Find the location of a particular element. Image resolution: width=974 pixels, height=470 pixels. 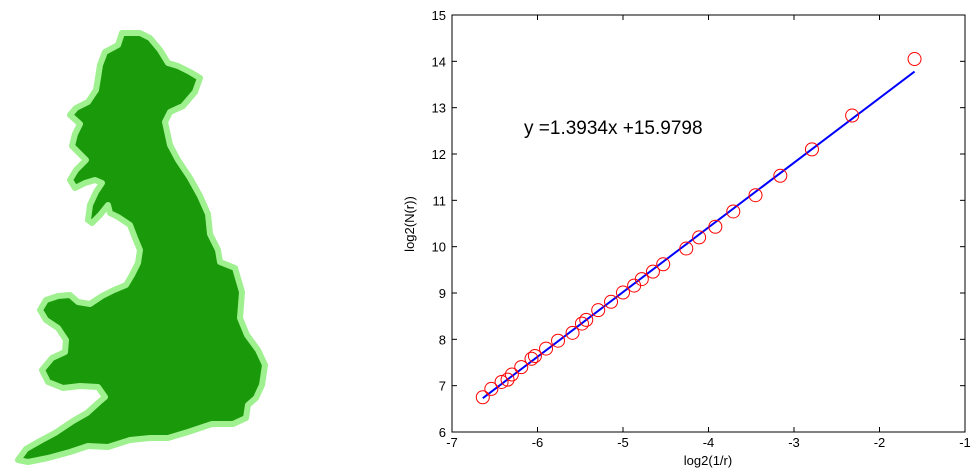

y-axis-title: log2(N(r)) is located at coordinates (409, 224).